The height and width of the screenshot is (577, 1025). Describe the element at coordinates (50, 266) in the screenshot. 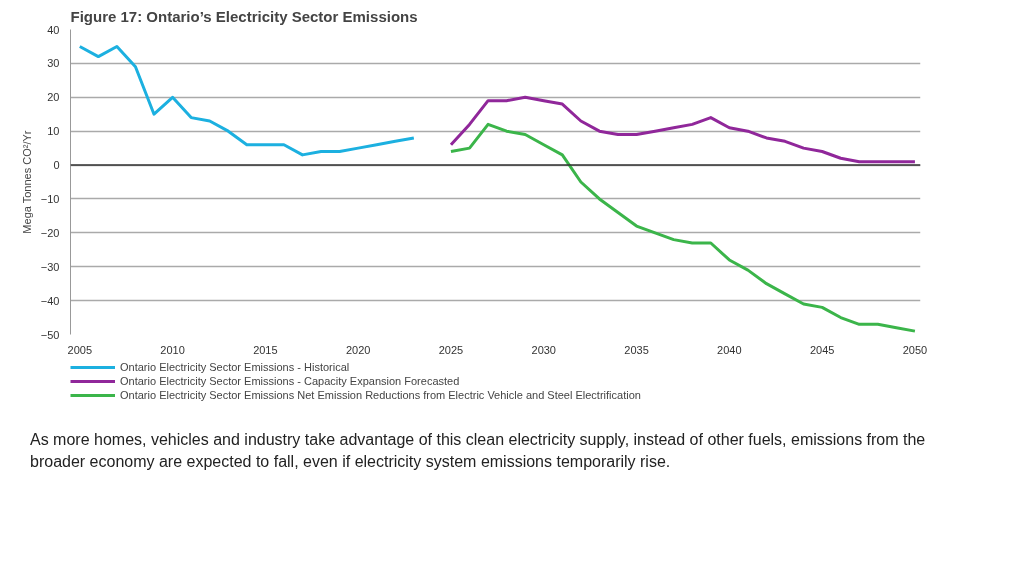

I see `y-tick-label: −30` at that location.